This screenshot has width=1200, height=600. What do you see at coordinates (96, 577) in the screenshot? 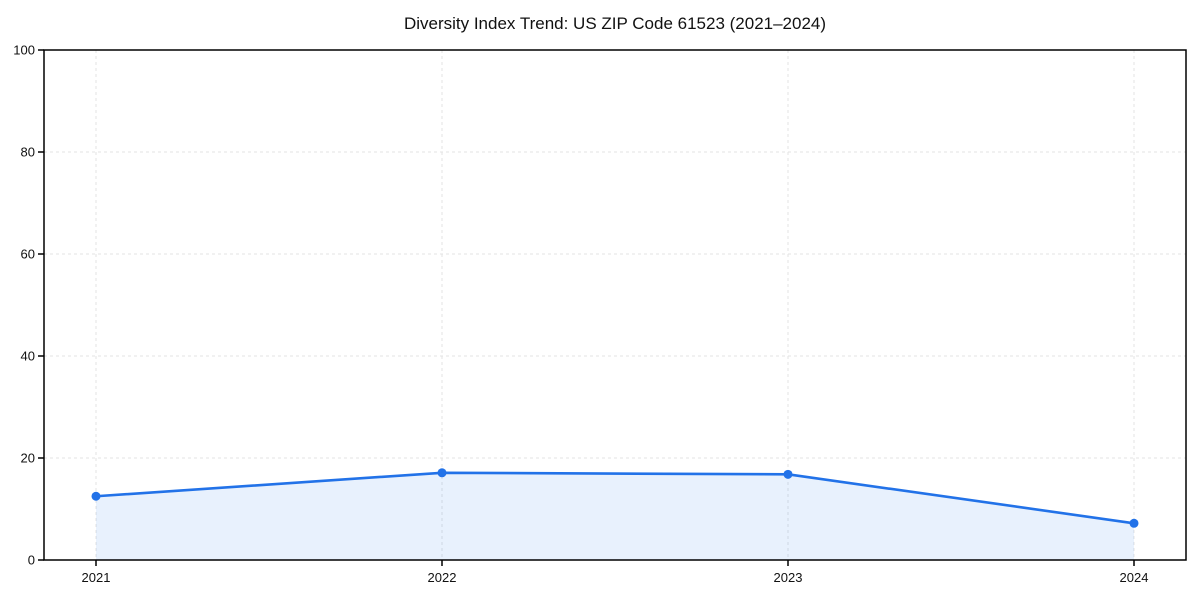
I see `x-tick-label: 2021` at bounding box center [96, 577].